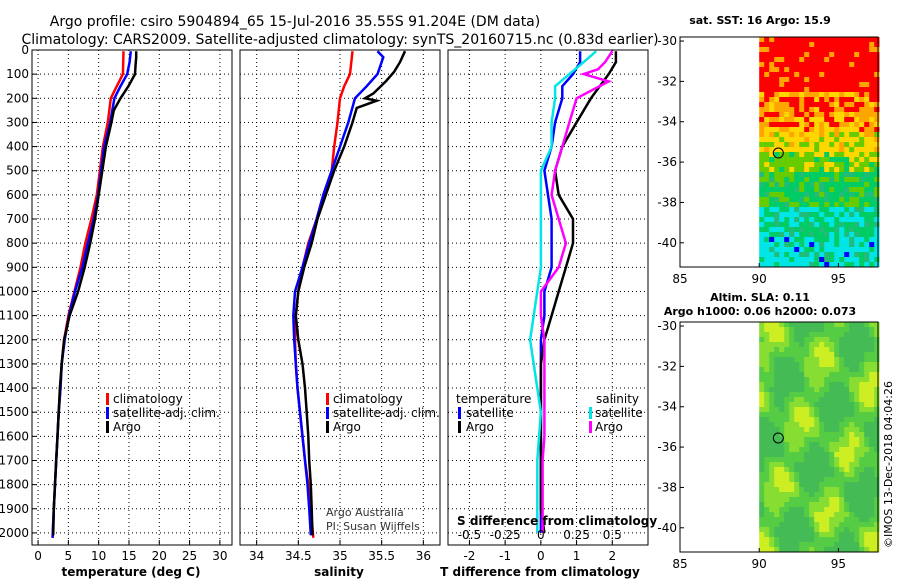 This screenshot has height=580, width=900. I want to click on ytick-label: 300, so click(17, 122).